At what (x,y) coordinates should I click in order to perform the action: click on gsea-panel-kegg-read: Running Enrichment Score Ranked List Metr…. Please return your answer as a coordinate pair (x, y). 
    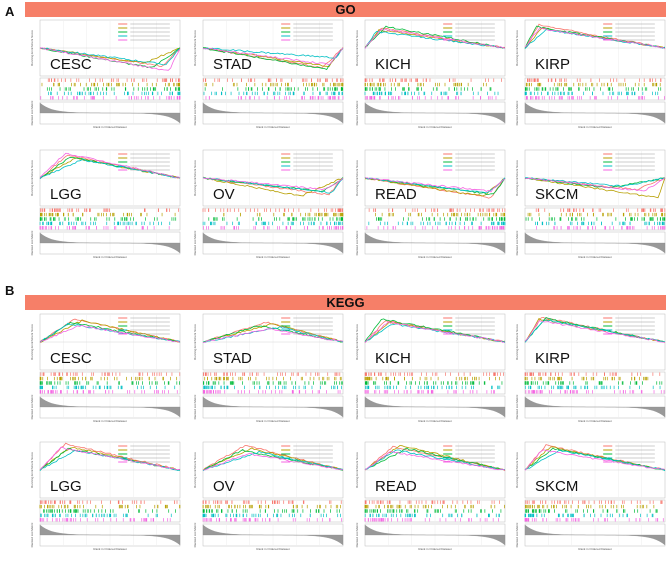
    Looking at the image, I should click on (431, 496).